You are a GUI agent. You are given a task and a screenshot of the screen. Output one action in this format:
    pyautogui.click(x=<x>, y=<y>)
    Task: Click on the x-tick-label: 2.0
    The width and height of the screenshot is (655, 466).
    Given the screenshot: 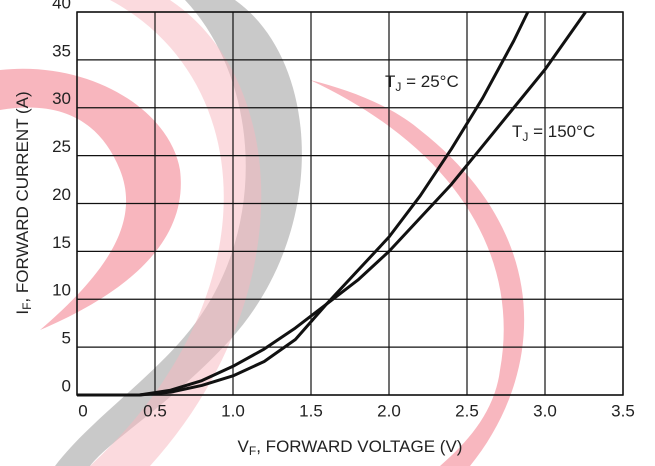 What is the action you would take?
    pyautogui.click(x=389, y=410)
    